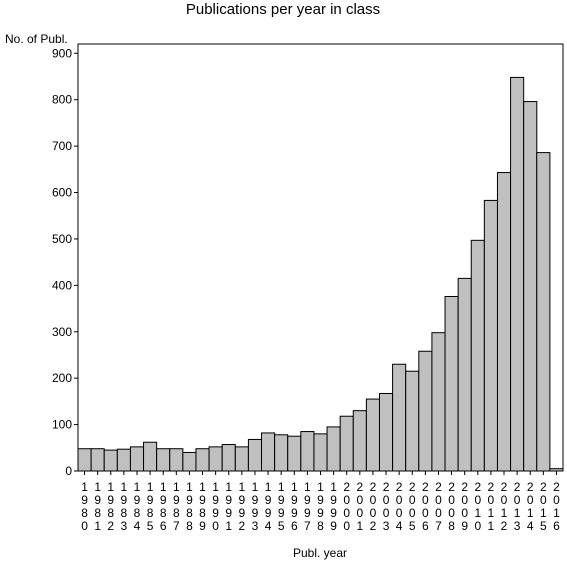  Describe the element at coordinates (62, 425) in the screenshot. I see `y-tick-label: 100` at that location.